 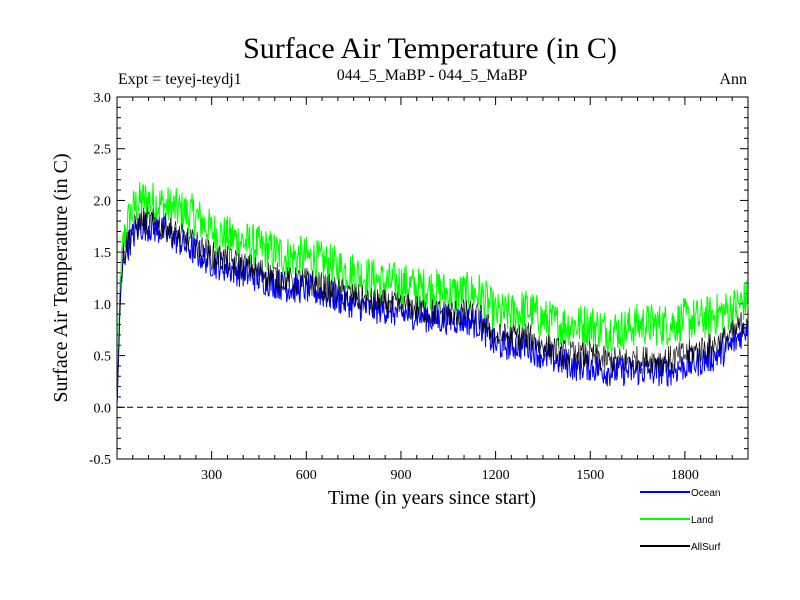 What do you see at coordinates (432, 75) in the screenshot?
I see `period-label: 044_5_MaBP - 044_5_MaBP` at bounding box center [432, 75].